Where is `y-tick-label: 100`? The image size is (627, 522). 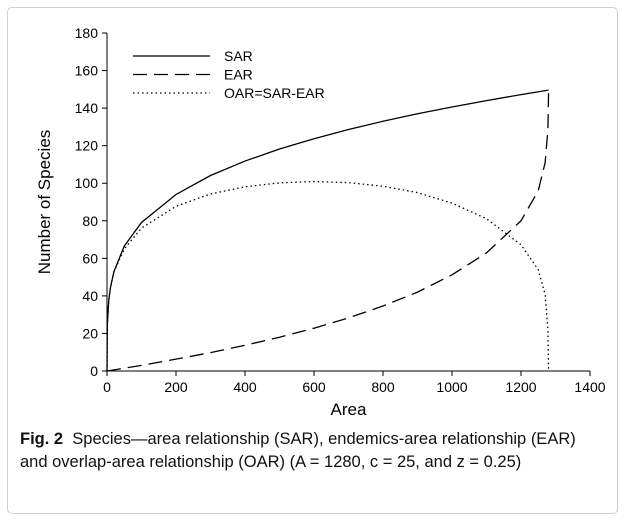
y-tick-label: 100 is located at coordinates (87, 183).